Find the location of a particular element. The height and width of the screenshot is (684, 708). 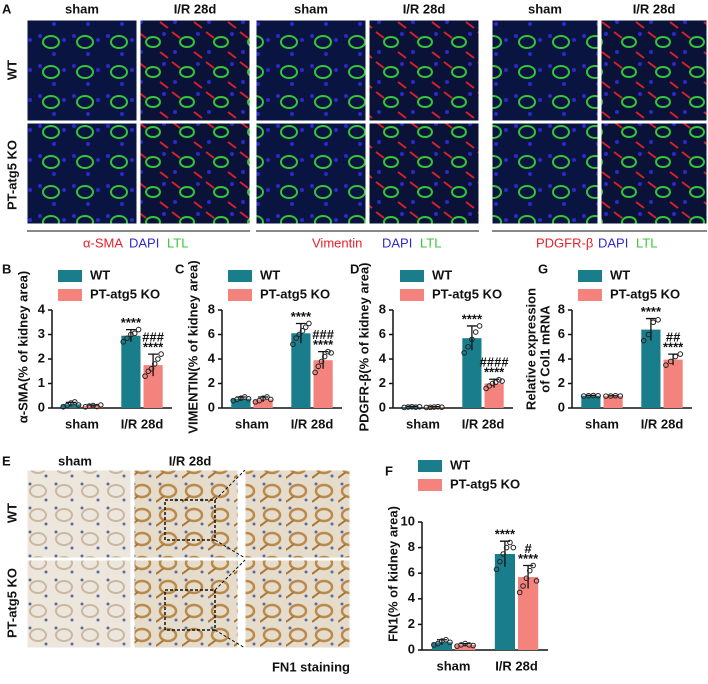

y-axis-label: Relative expression is located at coordinates (530, 349).